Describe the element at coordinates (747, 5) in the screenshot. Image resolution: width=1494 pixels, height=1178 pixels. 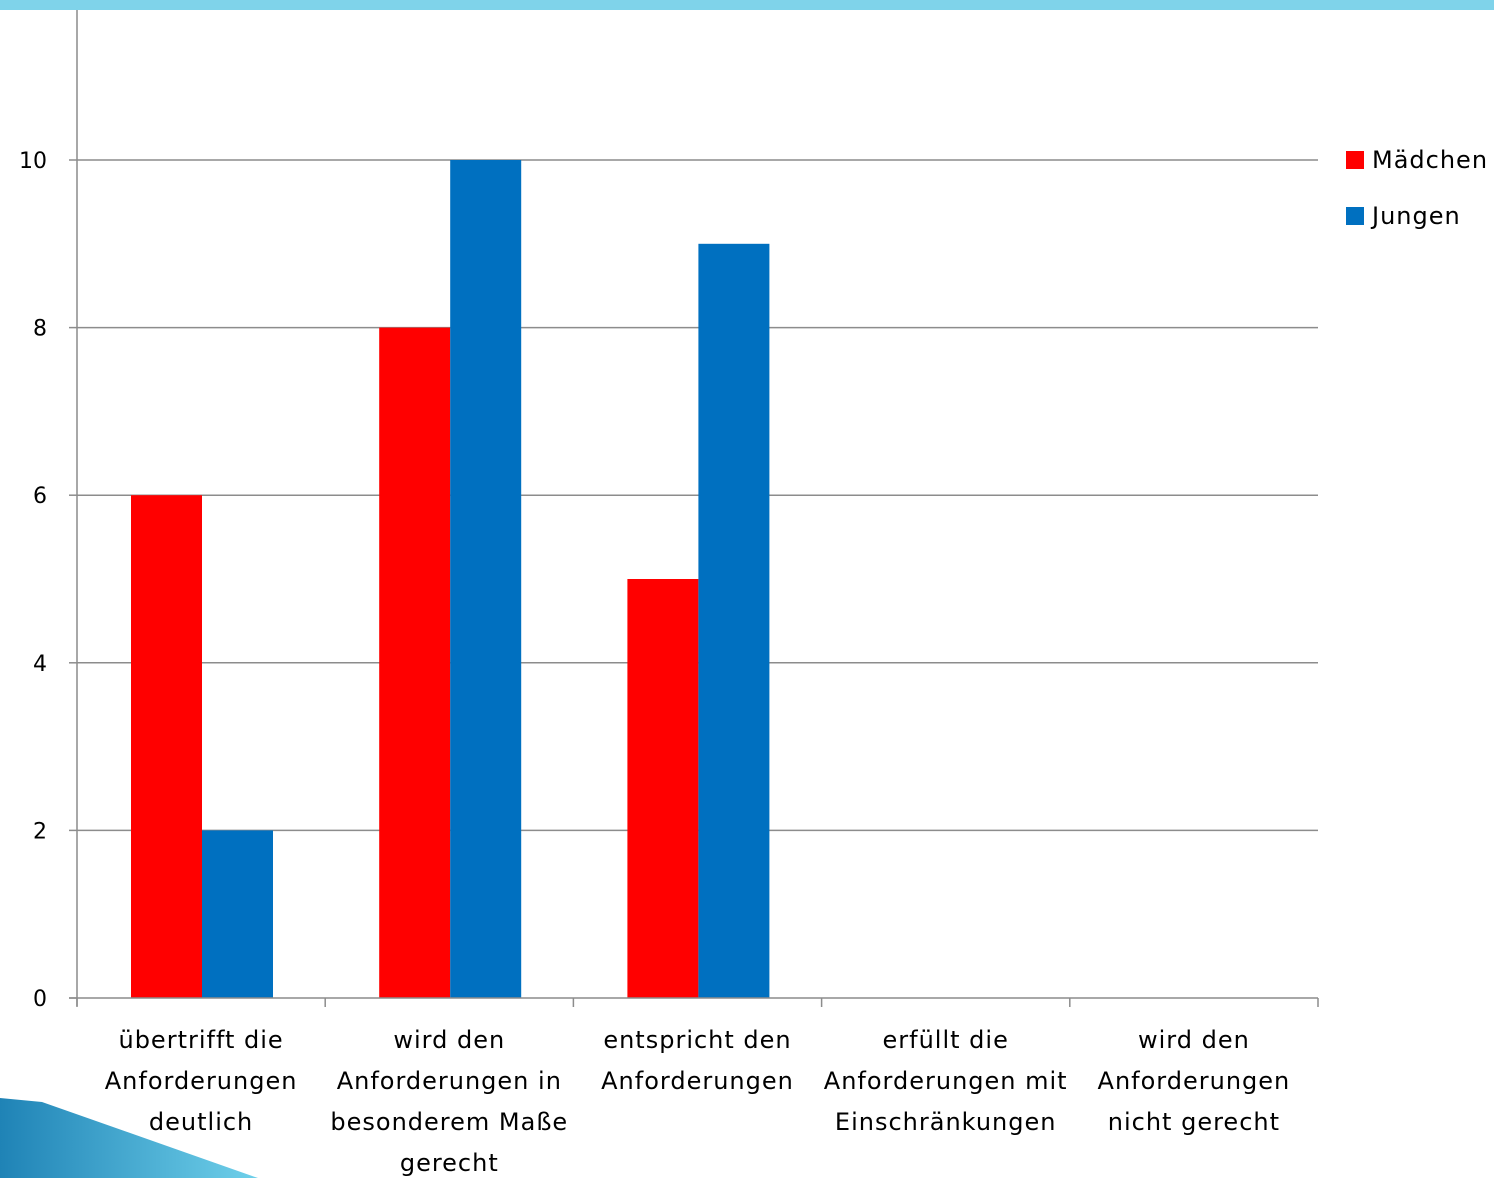
I see `top-accent-band` at that location.